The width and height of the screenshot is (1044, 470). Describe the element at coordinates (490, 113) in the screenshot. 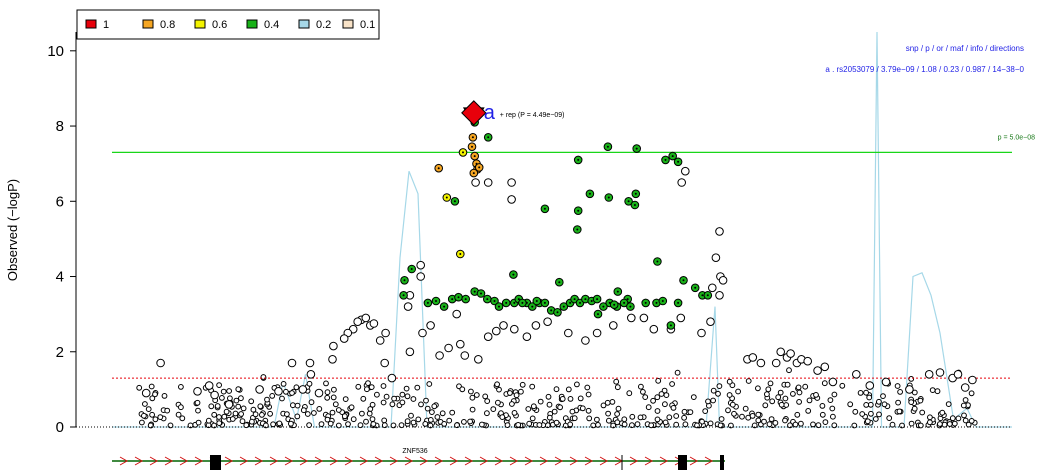

I see `lead-snp-marker-label: a` at that location.